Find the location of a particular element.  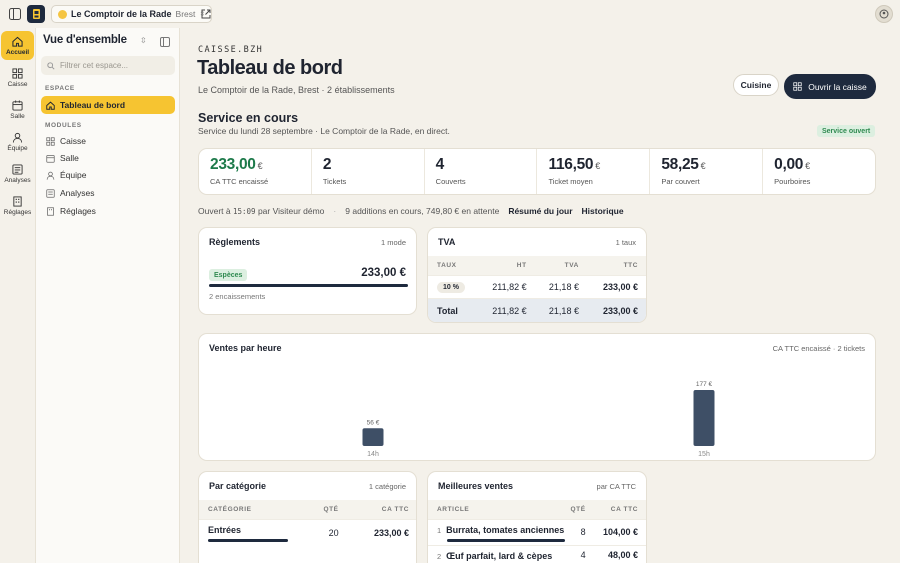

item-rank: 2 is located at coordinates (439, 556).